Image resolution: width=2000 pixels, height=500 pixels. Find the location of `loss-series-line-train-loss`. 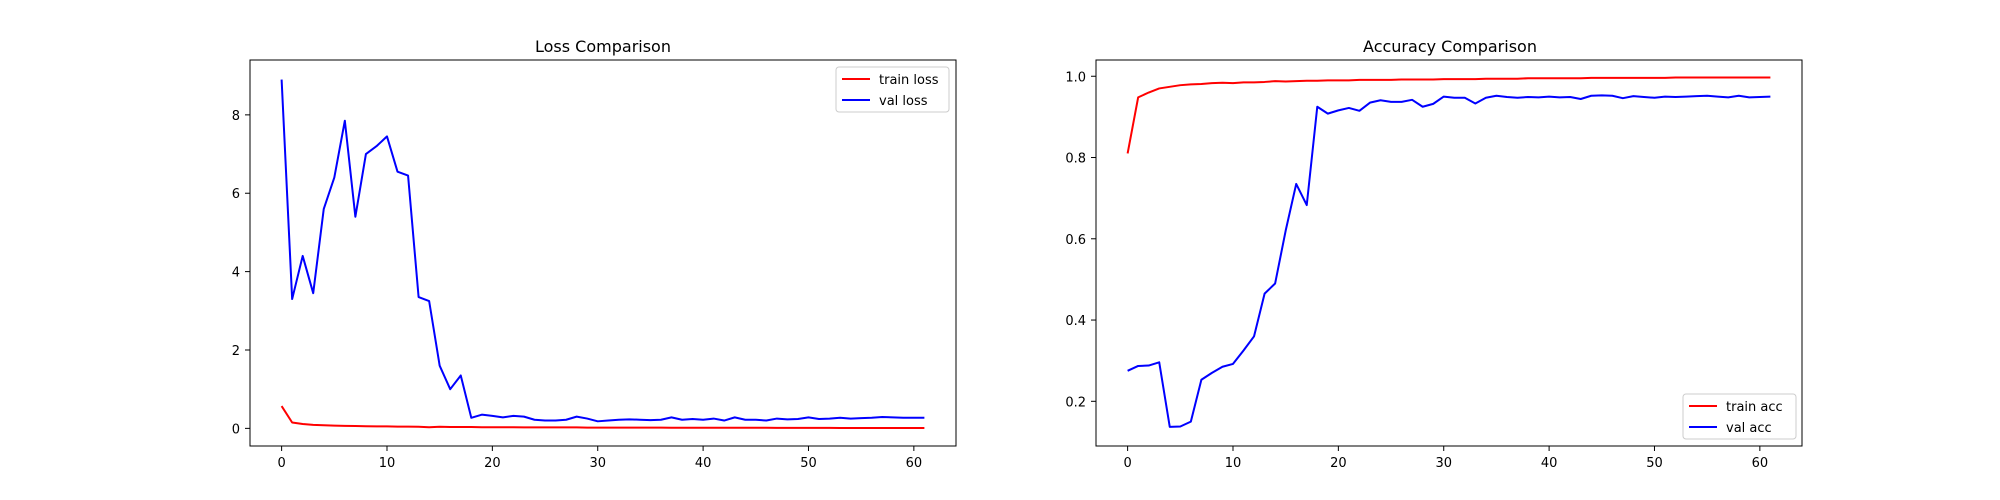

loss-series-line-train-loss is located at coordinates (602, 417).